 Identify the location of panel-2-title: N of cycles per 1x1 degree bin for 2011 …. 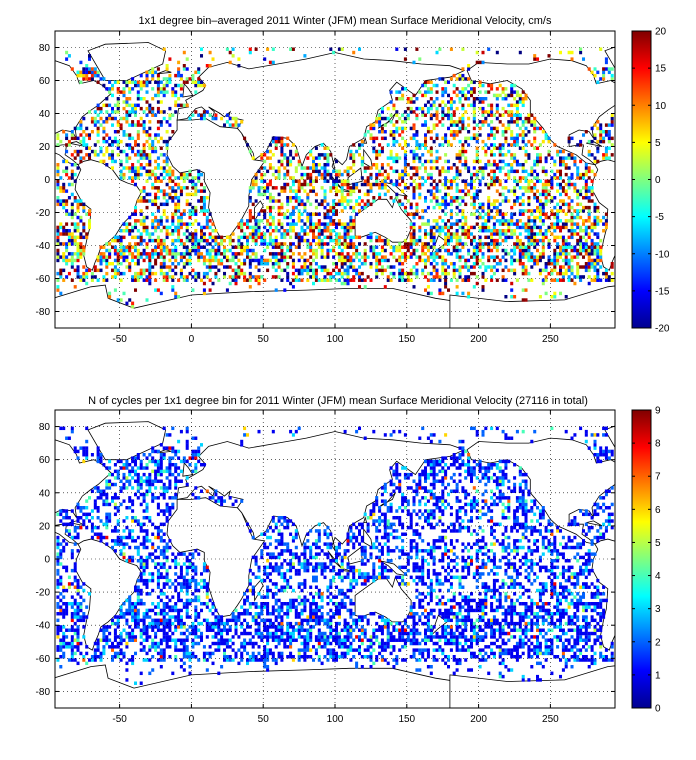
(338, 401).